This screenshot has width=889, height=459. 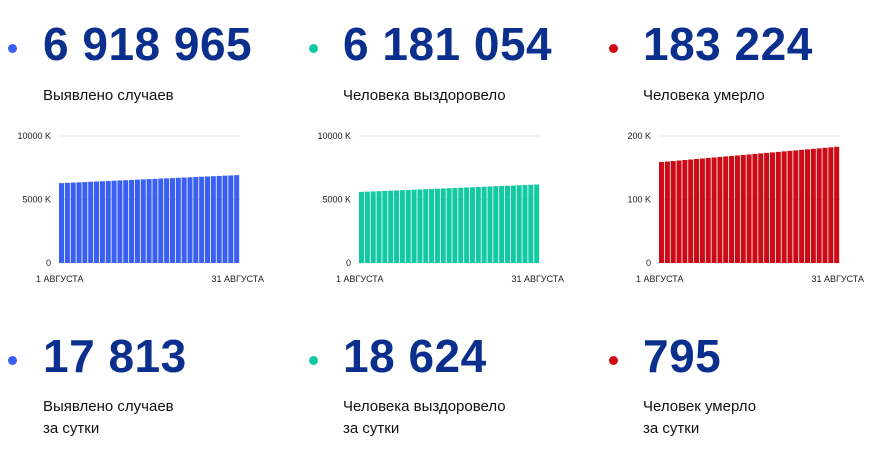 What do you see at coordinates (699, 418) in the screenshot?
I see `daily-deaths-label: Человек умерло за сутки` at bounding box center [699, 418].